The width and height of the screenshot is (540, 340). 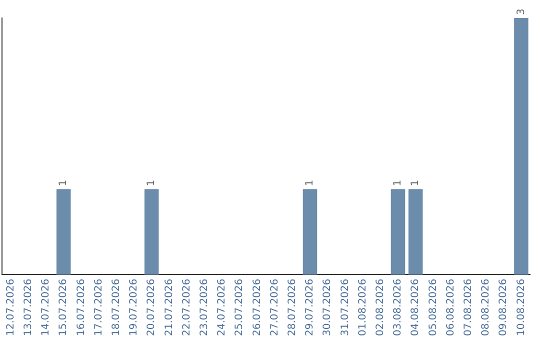 I want to click on x-tick-label: 21.07.2026, so click(x=169, y=307).